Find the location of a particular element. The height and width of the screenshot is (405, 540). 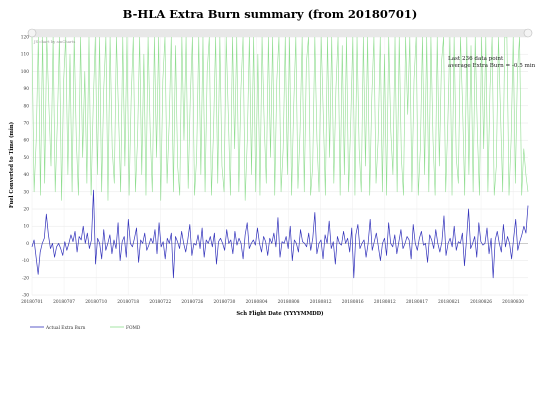

x-tick-label: 20180718 is located at coordinates (128, 302).